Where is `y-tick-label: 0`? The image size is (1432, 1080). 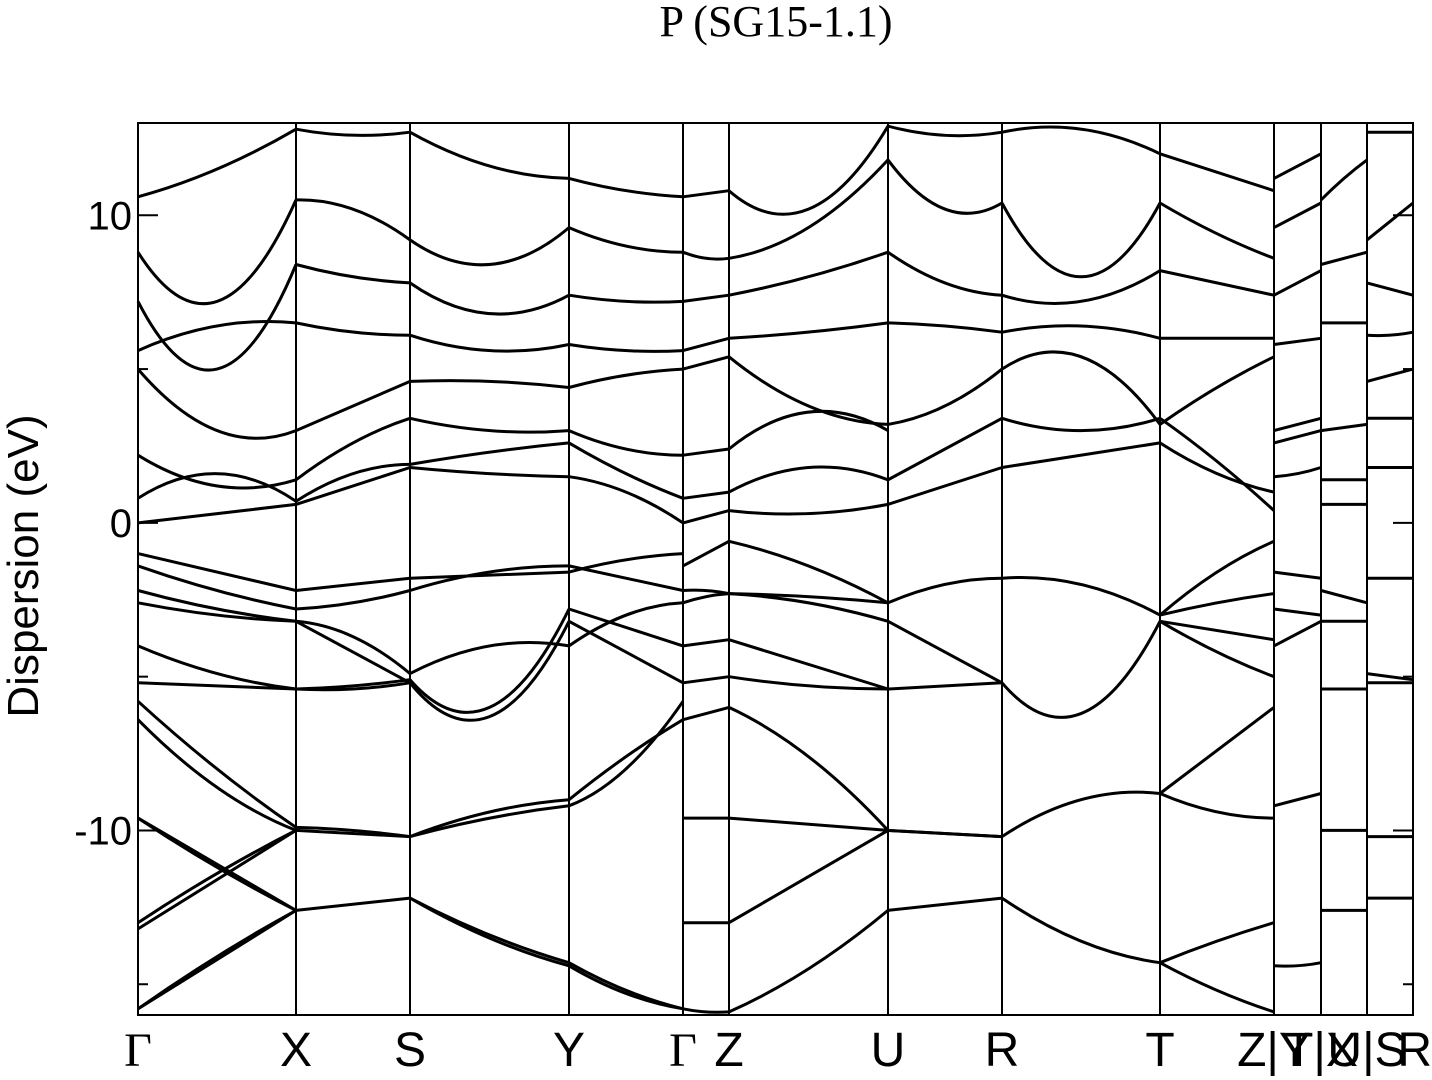 y-tick-label: 0 is located at coordinates (121, 524).